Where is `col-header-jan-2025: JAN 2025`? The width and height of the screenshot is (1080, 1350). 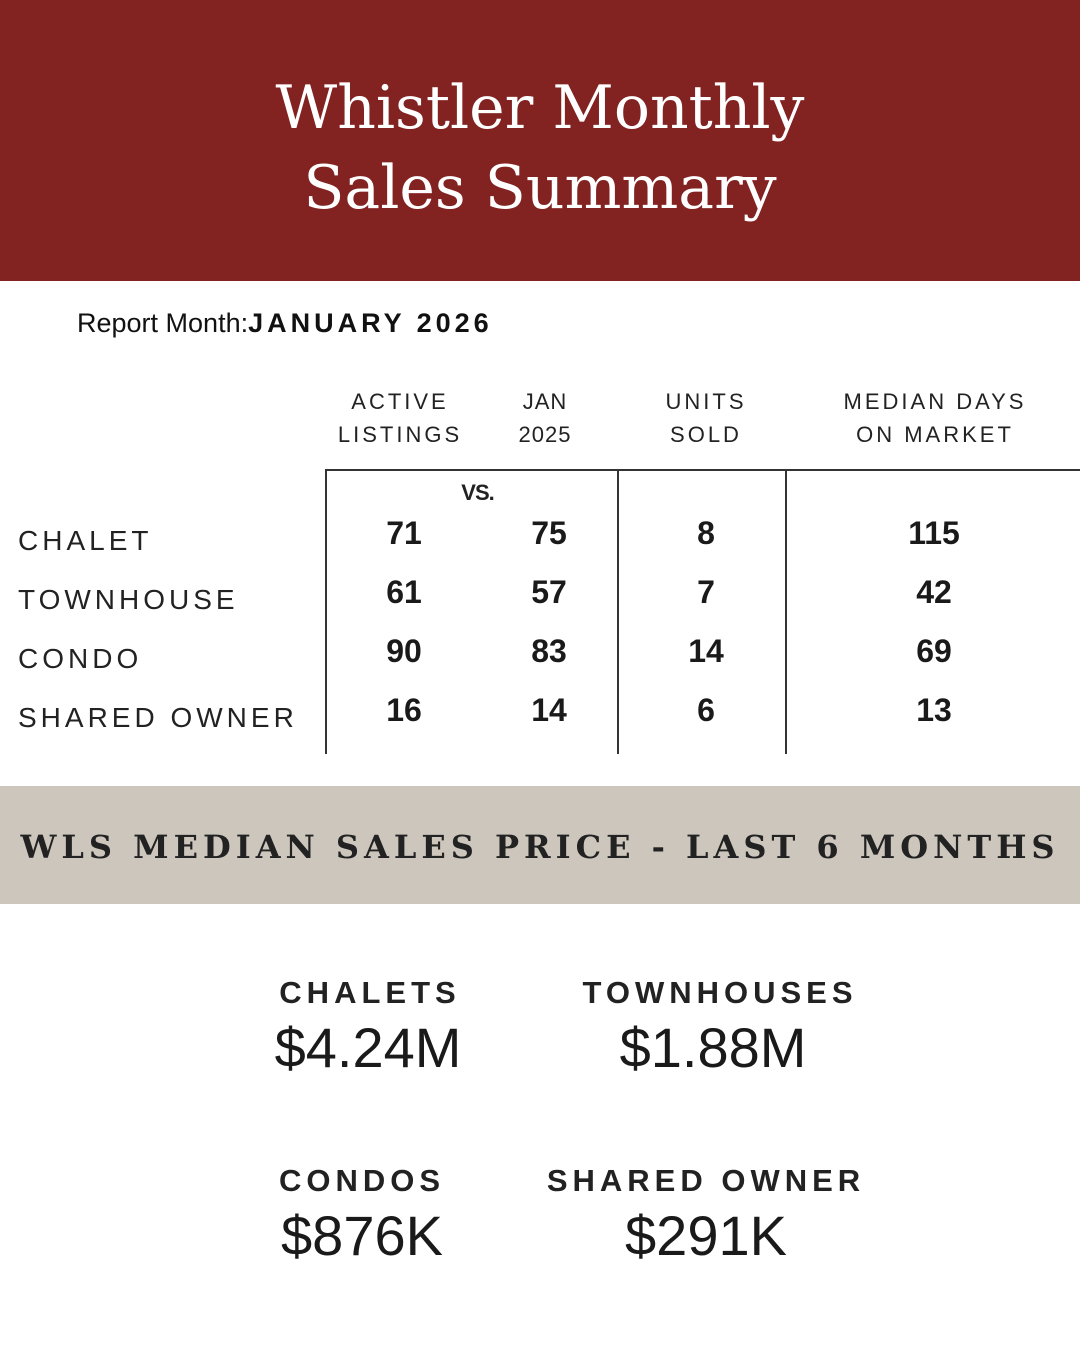 col-header-jan-2025: JAN 2025 is located at coordinates (545, 418).